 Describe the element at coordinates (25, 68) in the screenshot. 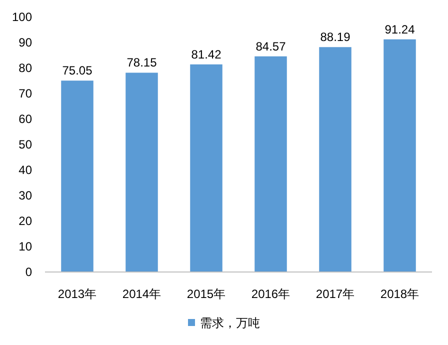

I see `ytick: 80` at that location.